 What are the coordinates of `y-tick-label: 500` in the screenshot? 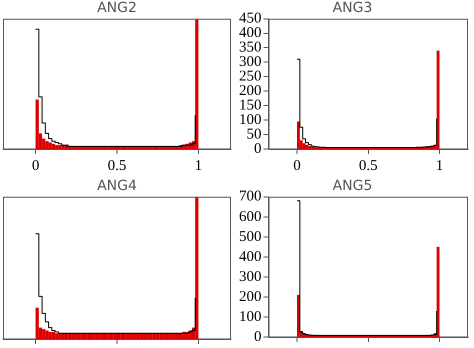 It's located at (250, 236).